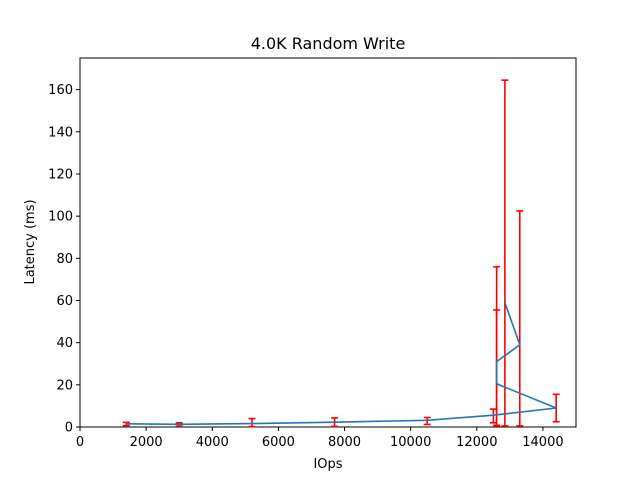  Describe the element at coordinates (30, 241) in the screenshot. I see `y-axis-label: Latency (ms)` at that location.